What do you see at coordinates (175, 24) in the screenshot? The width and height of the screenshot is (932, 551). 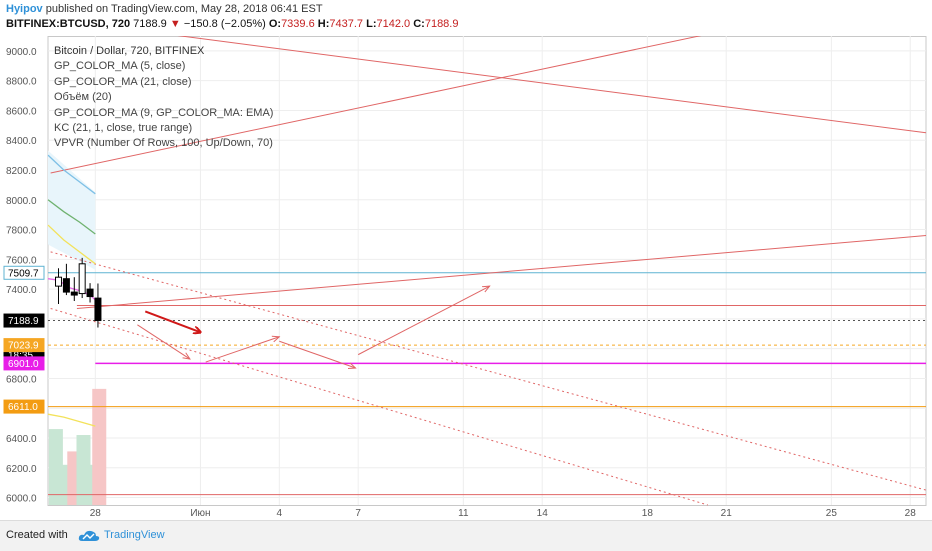 I see `change-down-icon: ▼` at bounding box center [175, 24].